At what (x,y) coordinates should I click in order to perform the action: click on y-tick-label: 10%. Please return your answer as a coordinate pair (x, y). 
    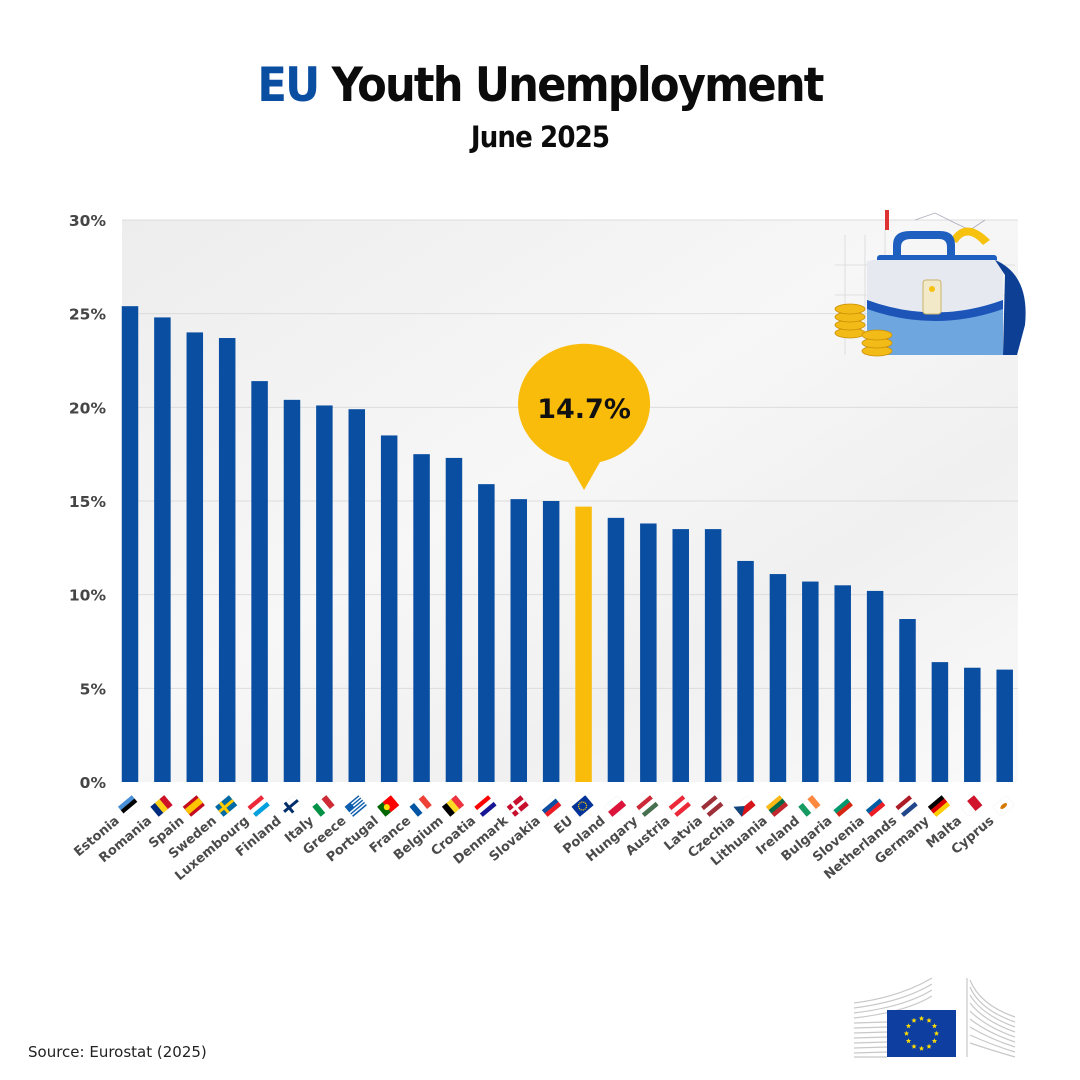
    Looking at the image, I should click on (88, 596).